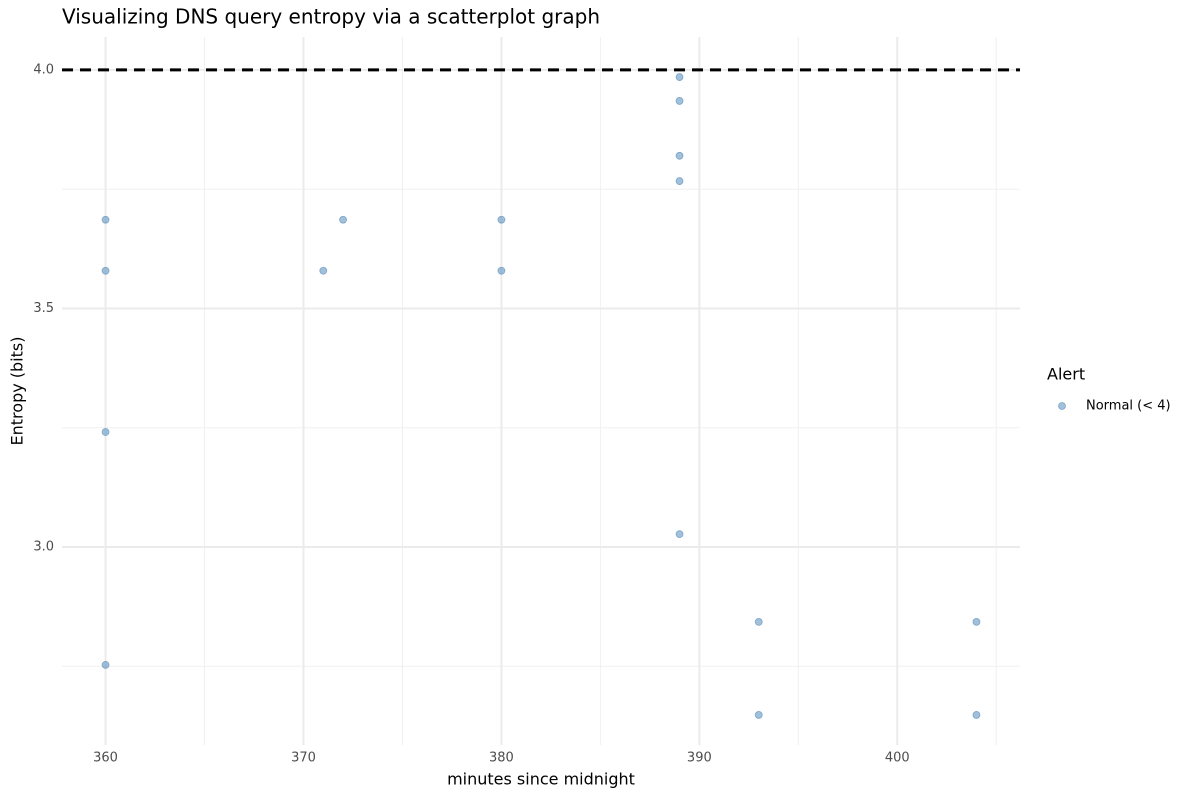 The height and width of the screenshot is (800, 1200). I want to click on y-tick-label: 3.5, so click(43, 308).